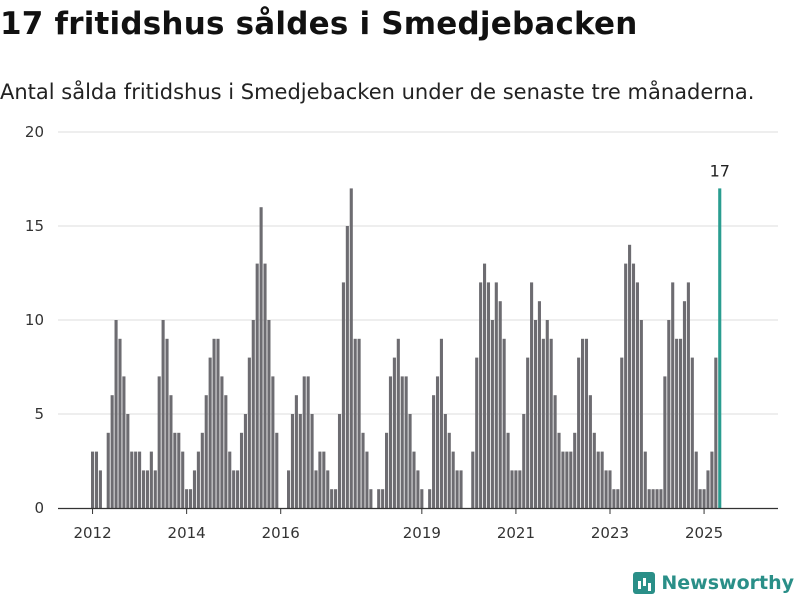  Describe the element at coordinates (516, 533) in the screenshot. I see `x-tick-label: 2021` at that location.